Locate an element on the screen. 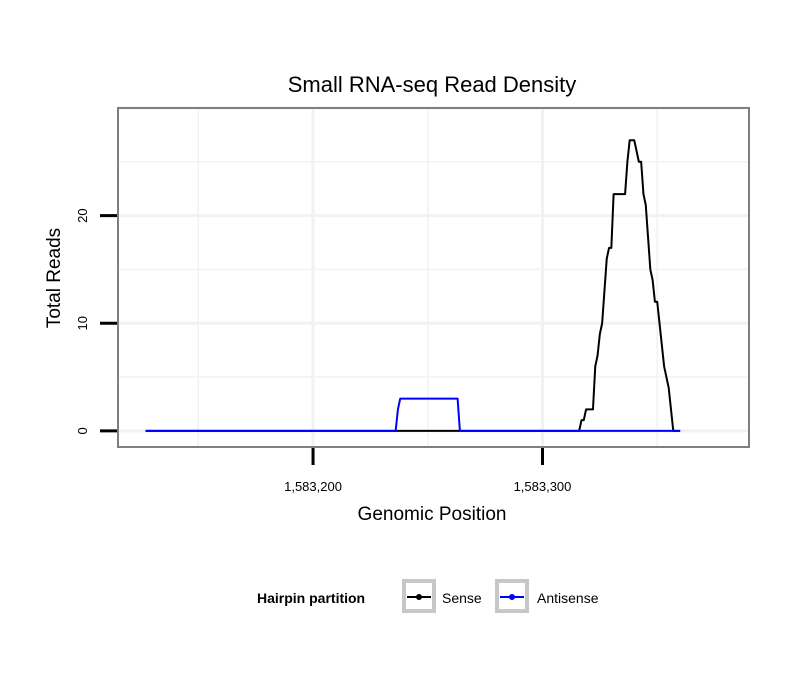  y-tick-label: 0 is located at coordinates (82, 430).